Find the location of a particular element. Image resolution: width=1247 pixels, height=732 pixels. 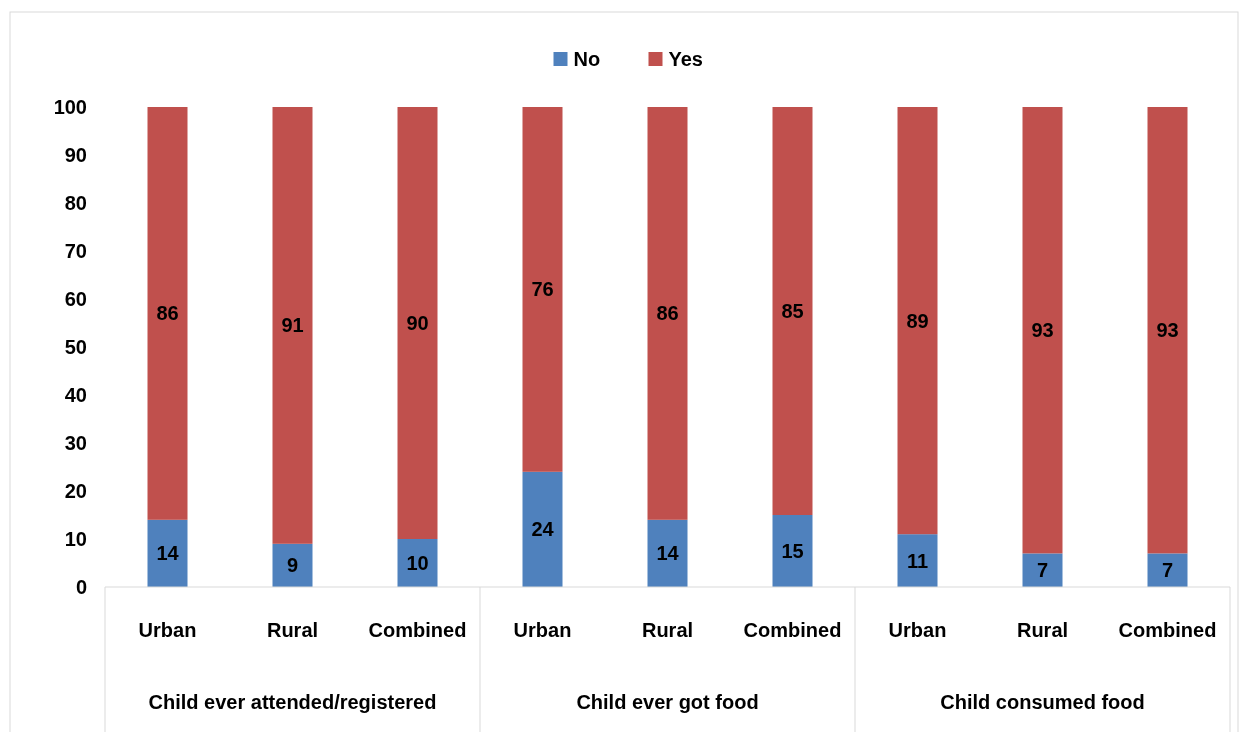

y-tick-label: 20 is located at coordinates (75, 491).